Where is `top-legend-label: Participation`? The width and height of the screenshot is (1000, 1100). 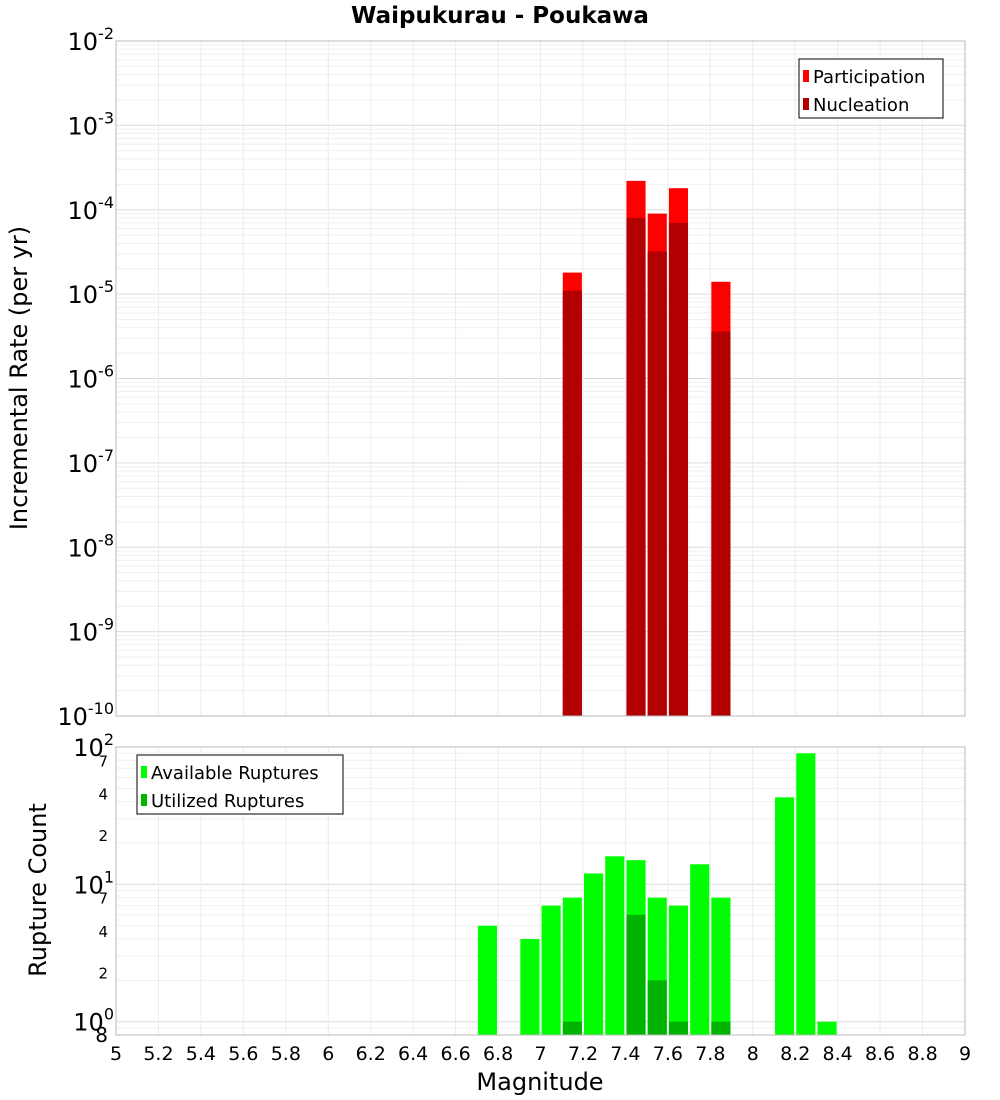
top-legend-label: Participation is located at coordinates (869, 77).